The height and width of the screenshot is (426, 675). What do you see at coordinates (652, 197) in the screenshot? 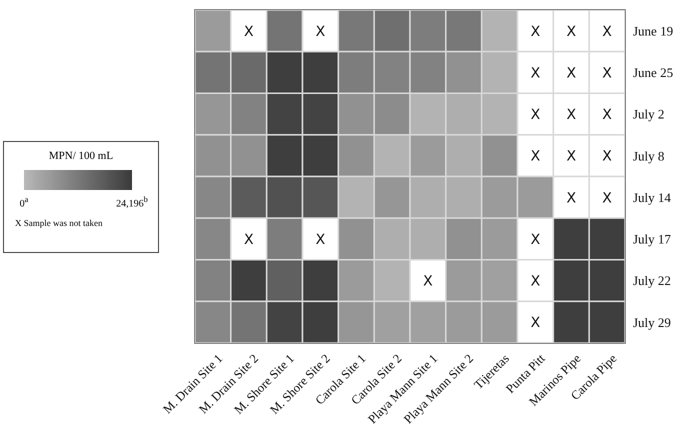
I see `y-tick-label: July 14` at bounding box center [652, 197].